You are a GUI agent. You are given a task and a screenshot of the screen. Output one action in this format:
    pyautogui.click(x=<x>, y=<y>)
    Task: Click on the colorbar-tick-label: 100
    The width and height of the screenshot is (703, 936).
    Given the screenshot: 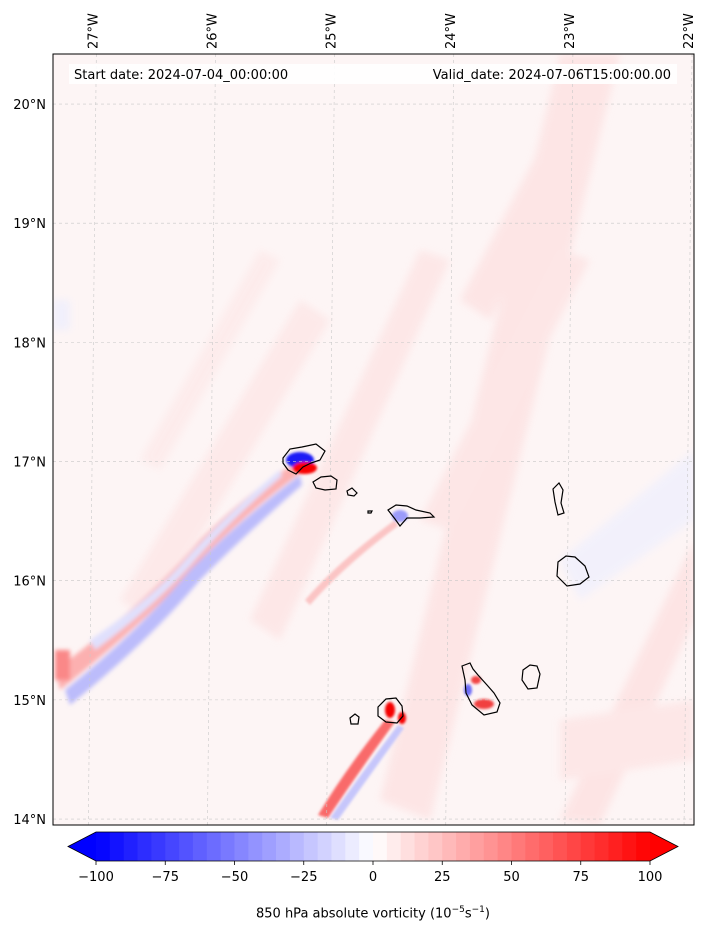 What is the action you would take?
    pyautogui.click(x=650, y=877)
    